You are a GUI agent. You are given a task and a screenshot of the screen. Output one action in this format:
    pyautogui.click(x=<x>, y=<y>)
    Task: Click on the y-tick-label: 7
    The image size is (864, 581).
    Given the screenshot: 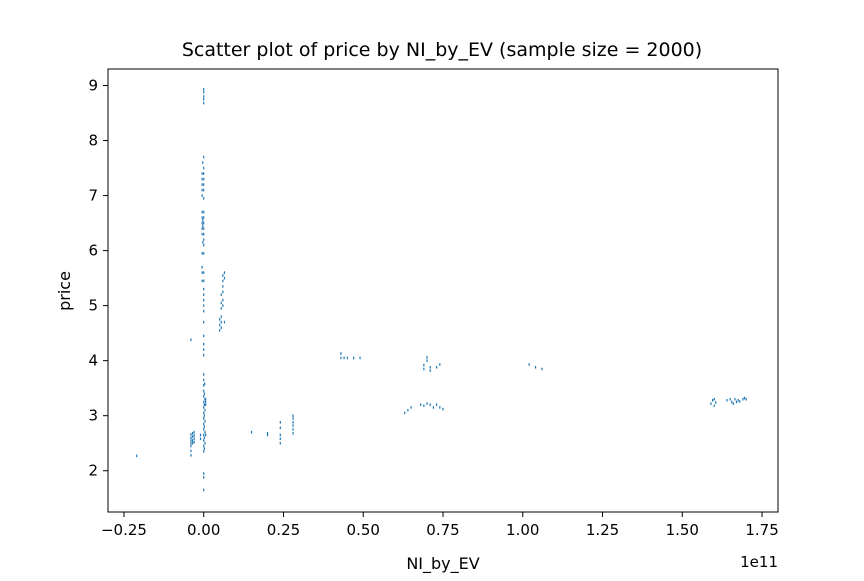 What is the action you would take?
    pyautogui.click(x=93, y=196)
    